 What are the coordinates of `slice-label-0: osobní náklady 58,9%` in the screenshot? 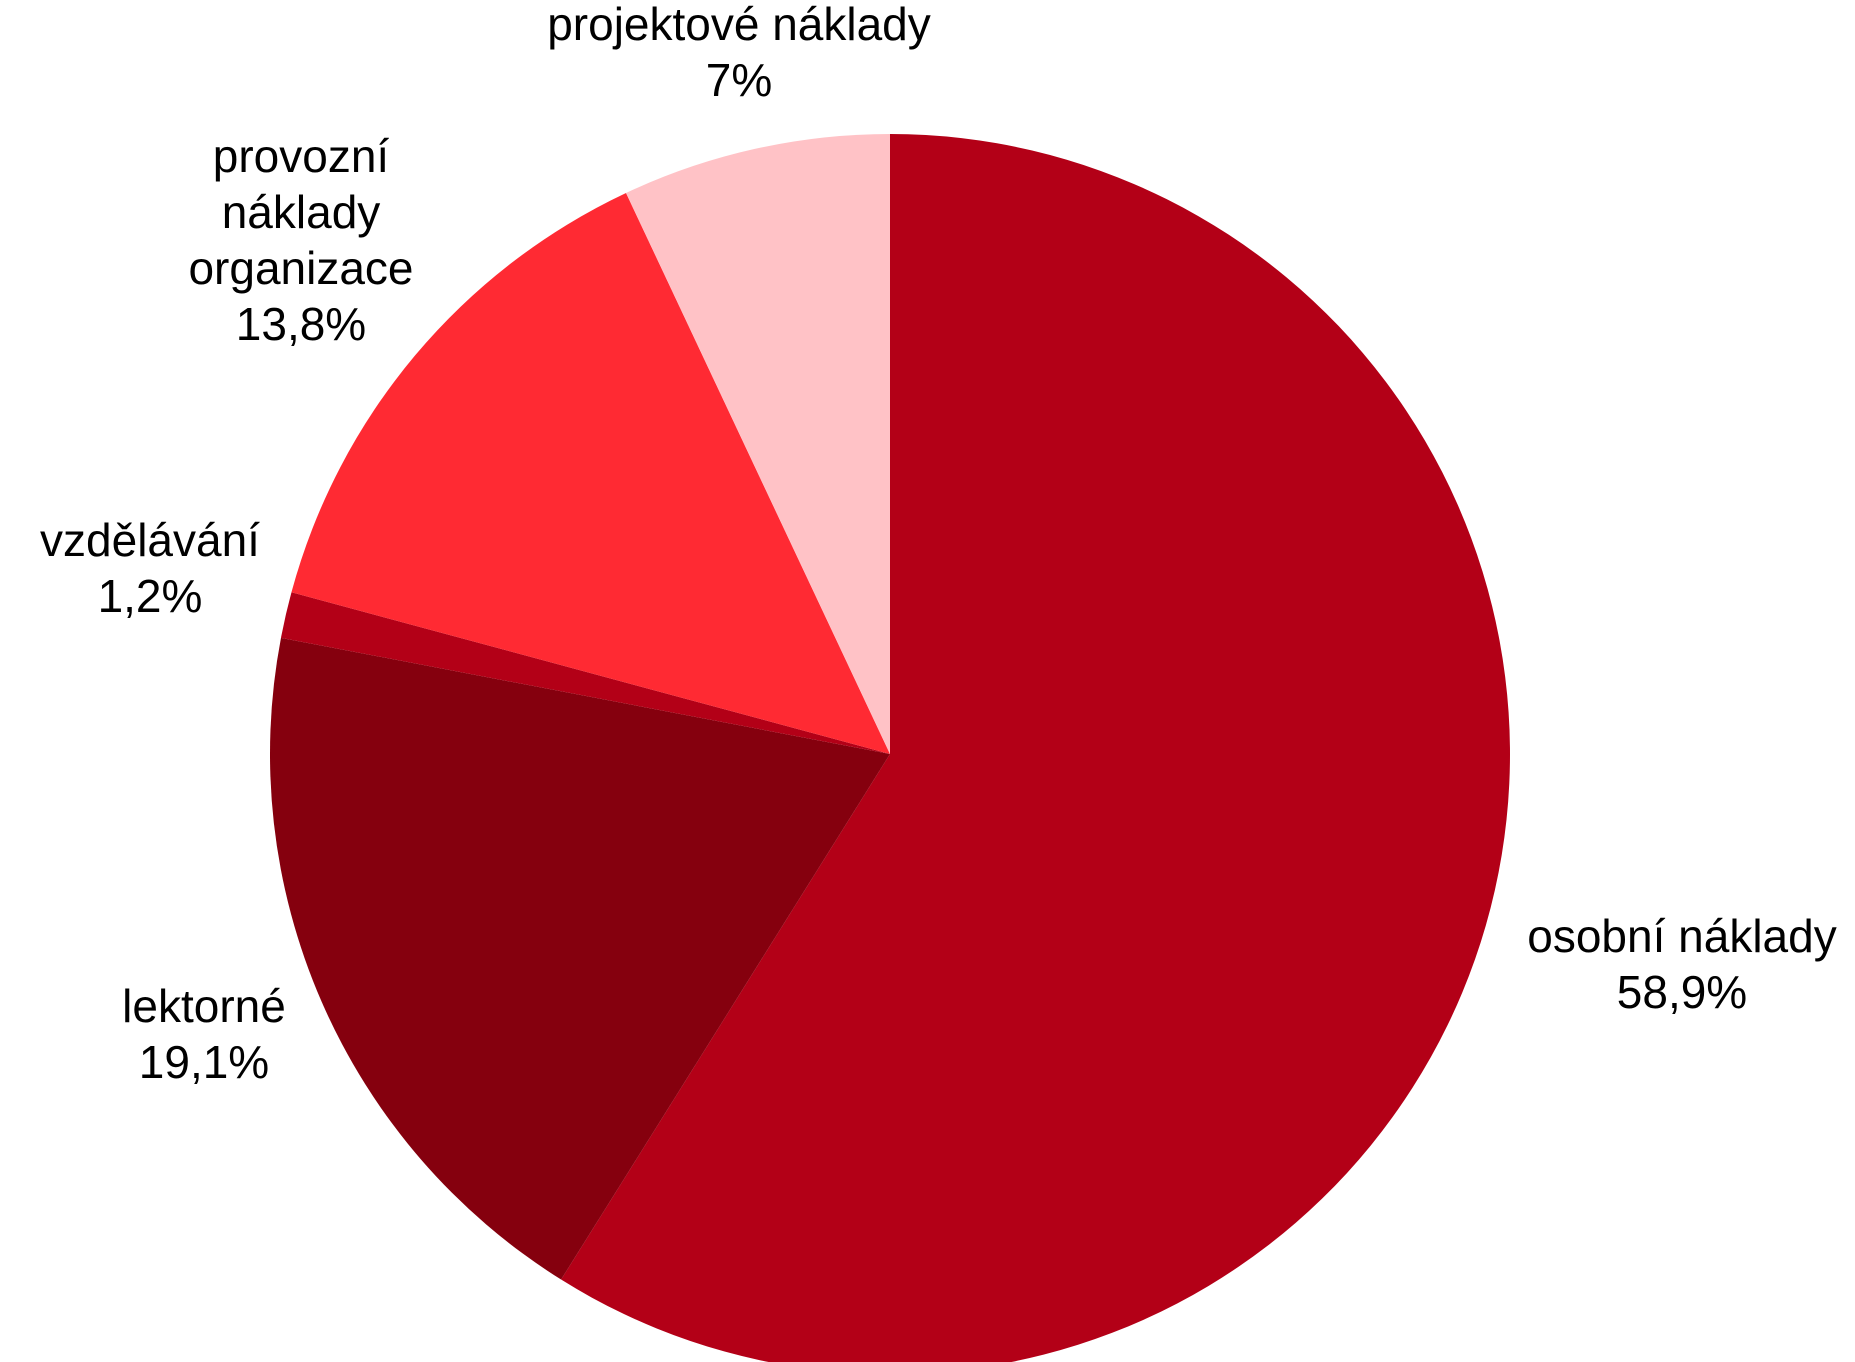 It's located at (1681, 964).